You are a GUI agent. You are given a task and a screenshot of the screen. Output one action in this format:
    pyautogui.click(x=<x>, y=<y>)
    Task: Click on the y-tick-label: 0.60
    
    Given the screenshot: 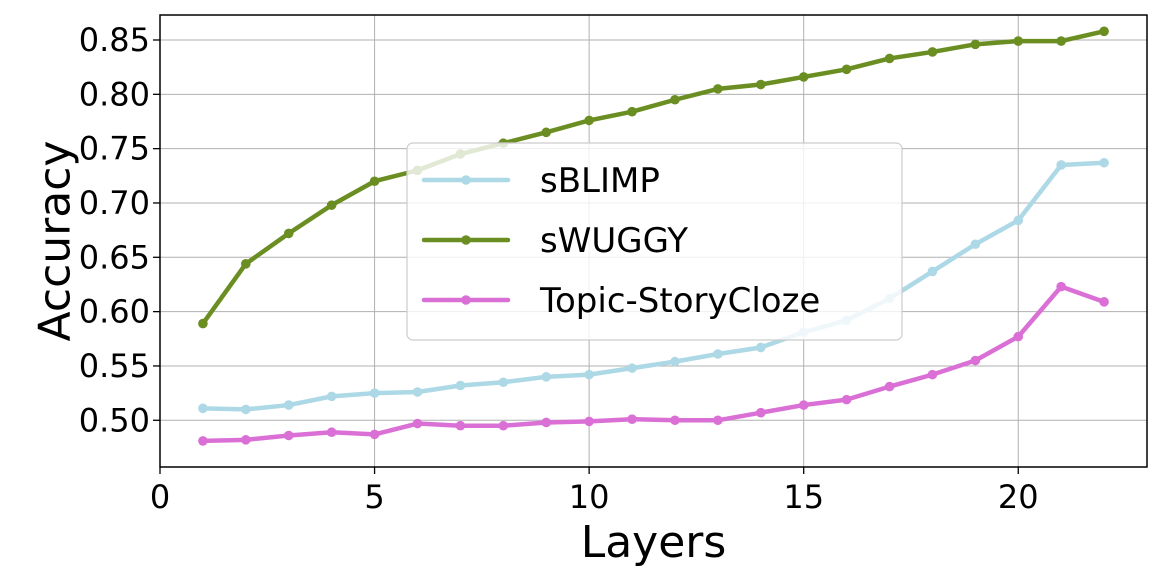 What is the action you would take?
    pyautogui.click(x=114, y=312)
    